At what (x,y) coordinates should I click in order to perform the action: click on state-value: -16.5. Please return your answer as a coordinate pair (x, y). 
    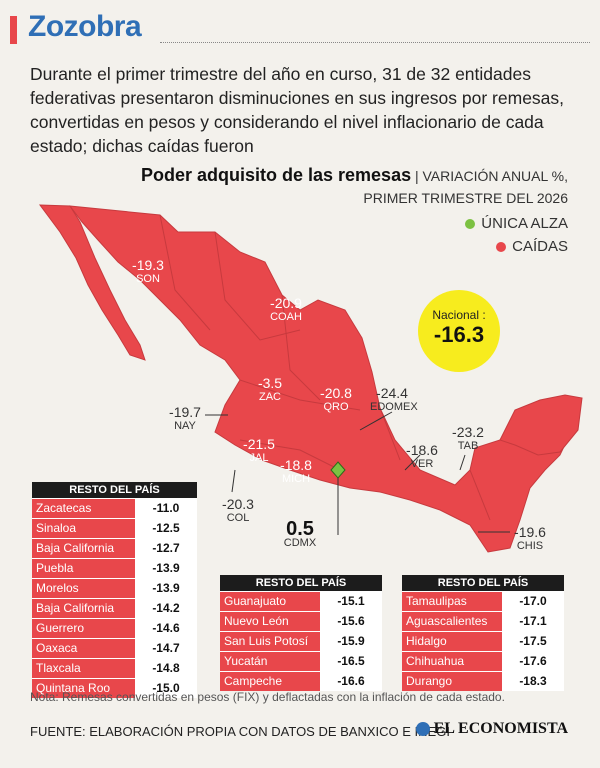
    Looking at the image, I should click on (351, 661).